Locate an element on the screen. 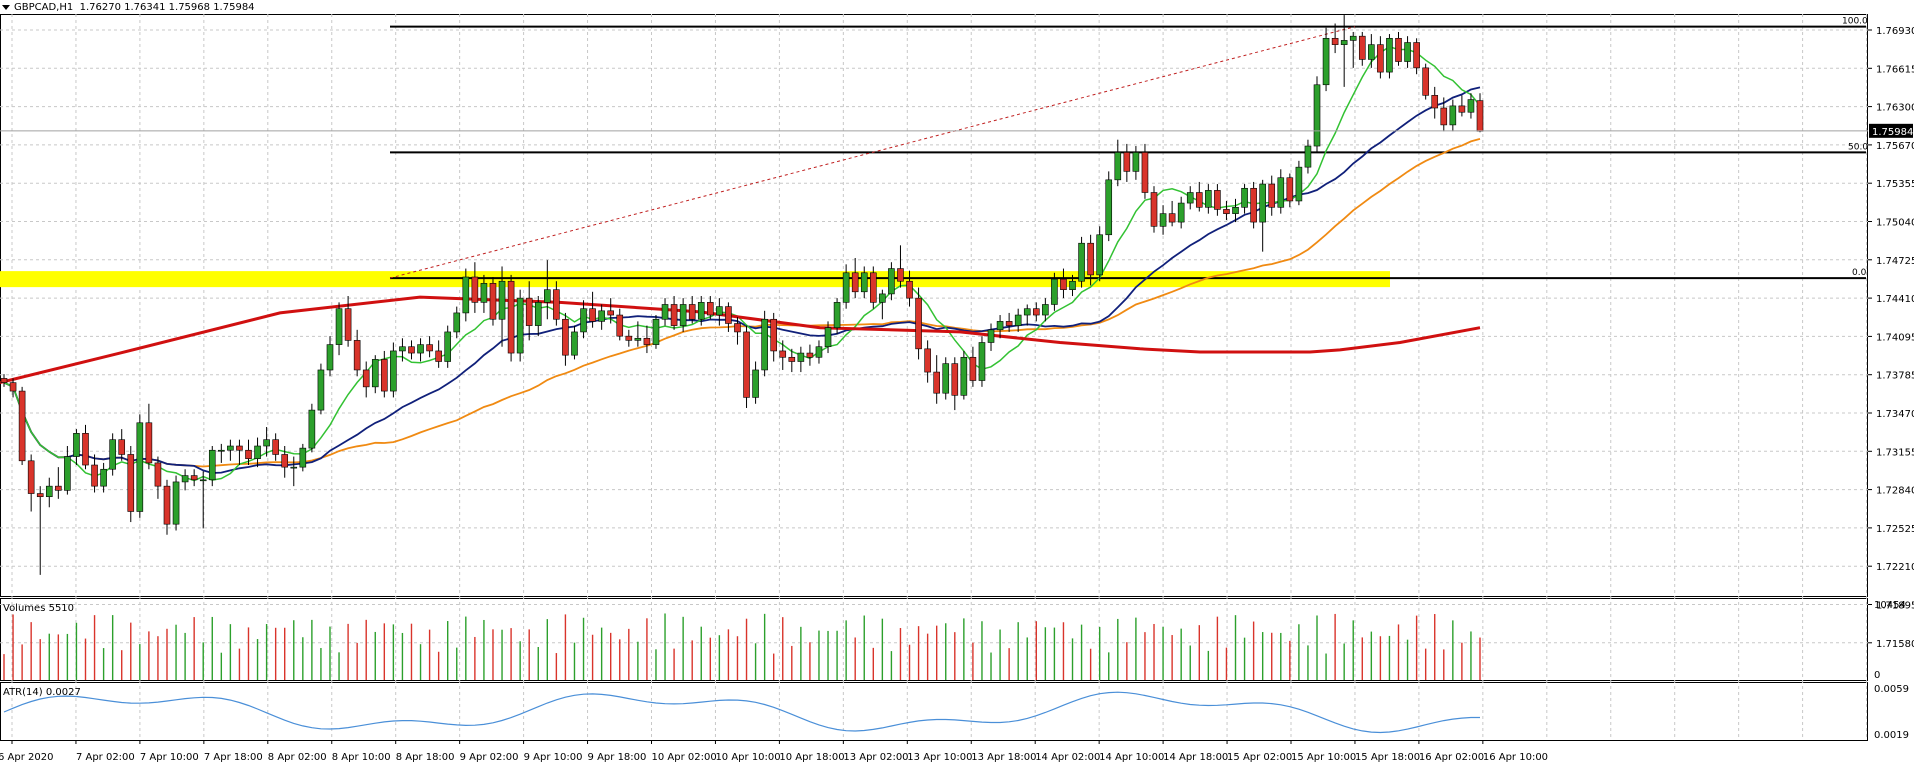  price-label: 1.75355 is located at coordinates (1895, 184).